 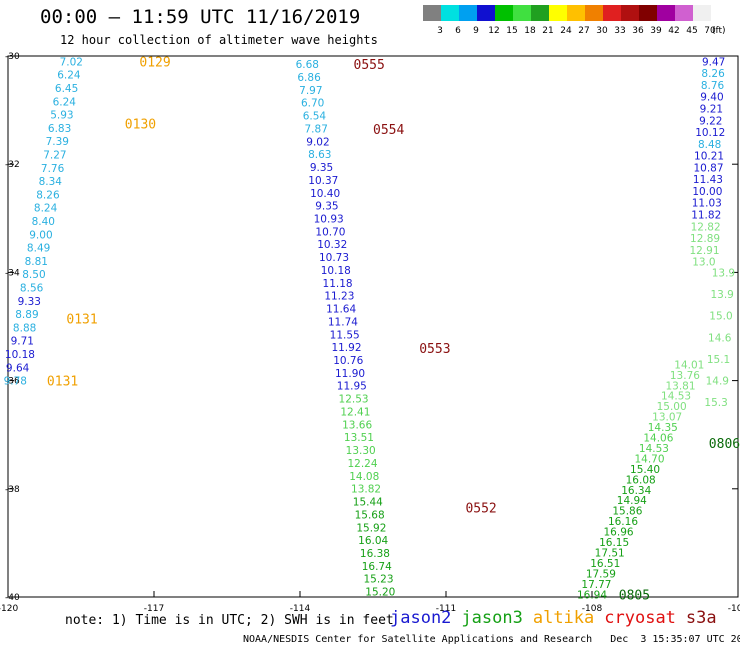 What do you see at coordinates (691, 30) in the screenshot?
I see `colorbar-label: 45` at bounding box center [691, 30].